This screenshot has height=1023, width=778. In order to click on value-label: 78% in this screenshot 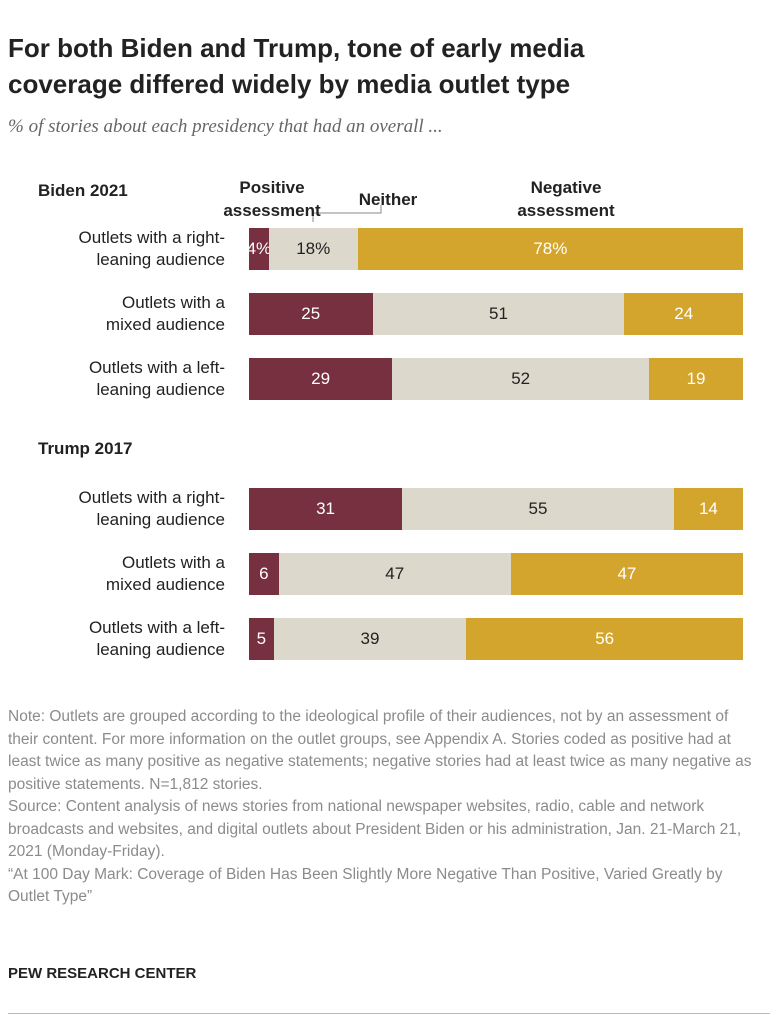, I will do `click(550, 248)`.